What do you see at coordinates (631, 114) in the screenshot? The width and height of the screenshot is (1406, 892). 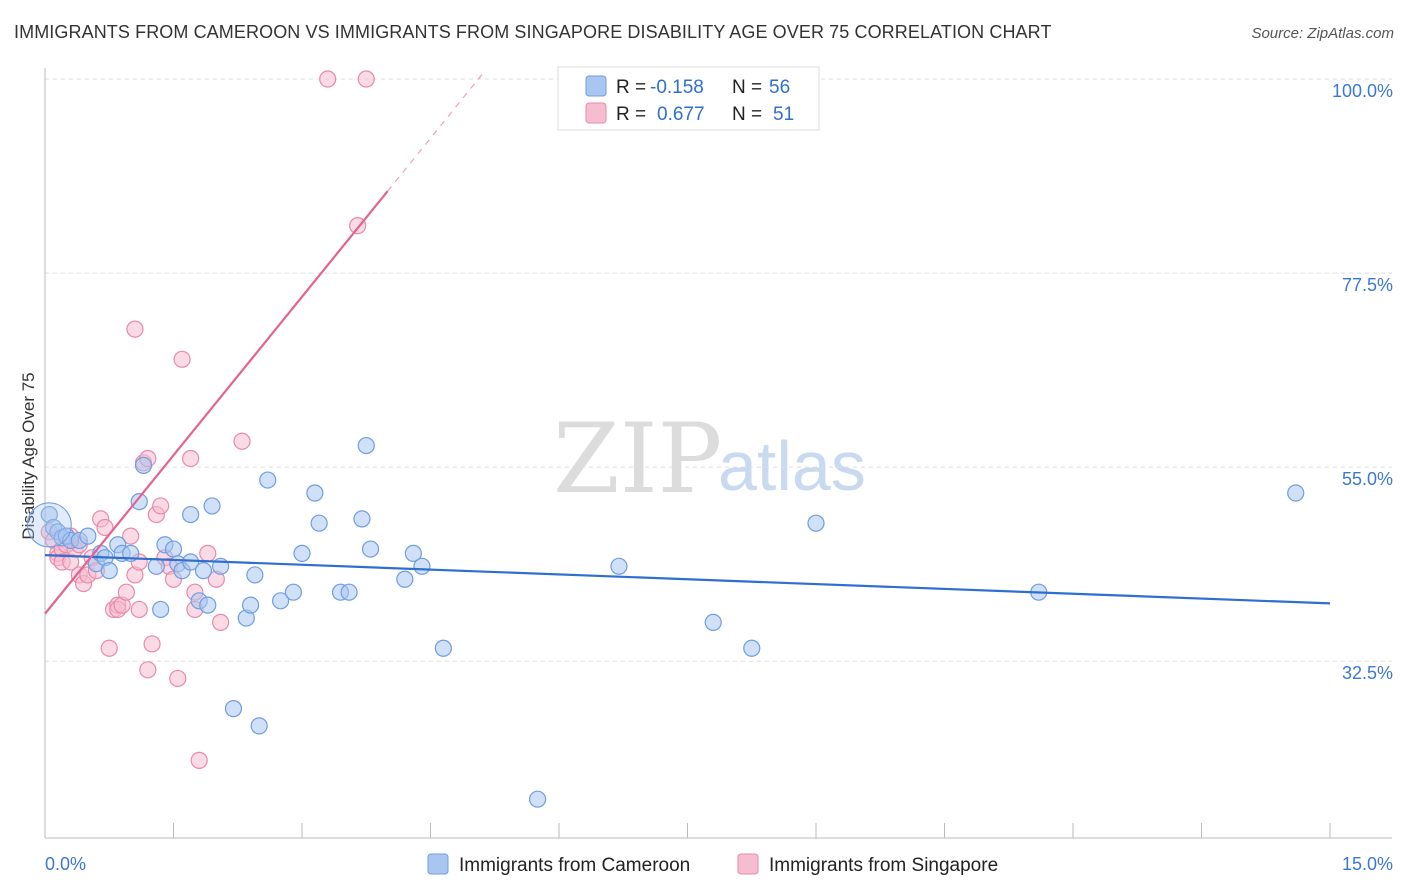 I see `legend-r-label-singapore: R =` at bounding box center [631, 114].